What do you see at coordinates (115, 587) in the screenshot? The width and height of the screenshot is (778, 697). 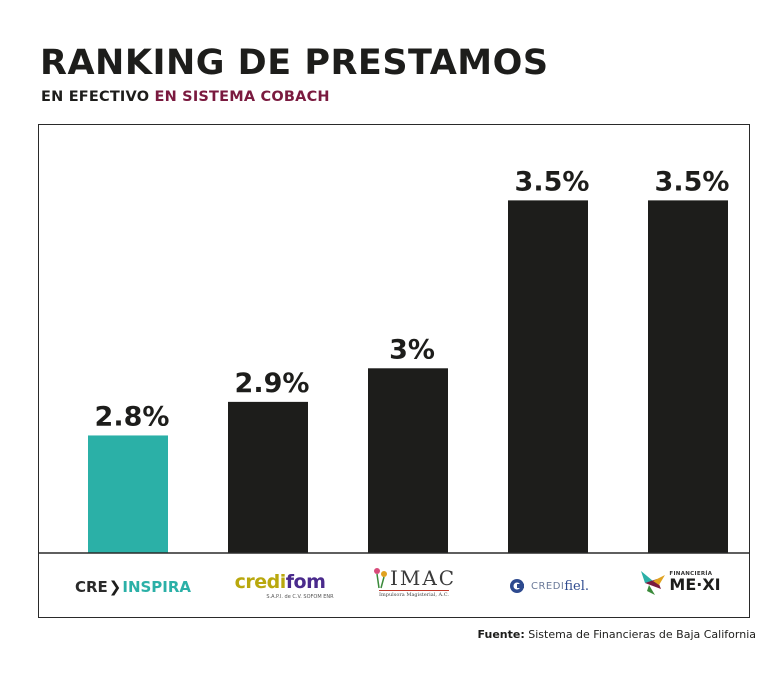 I see `chevron-right-icon: ❯` at bounding box center [115, 587].